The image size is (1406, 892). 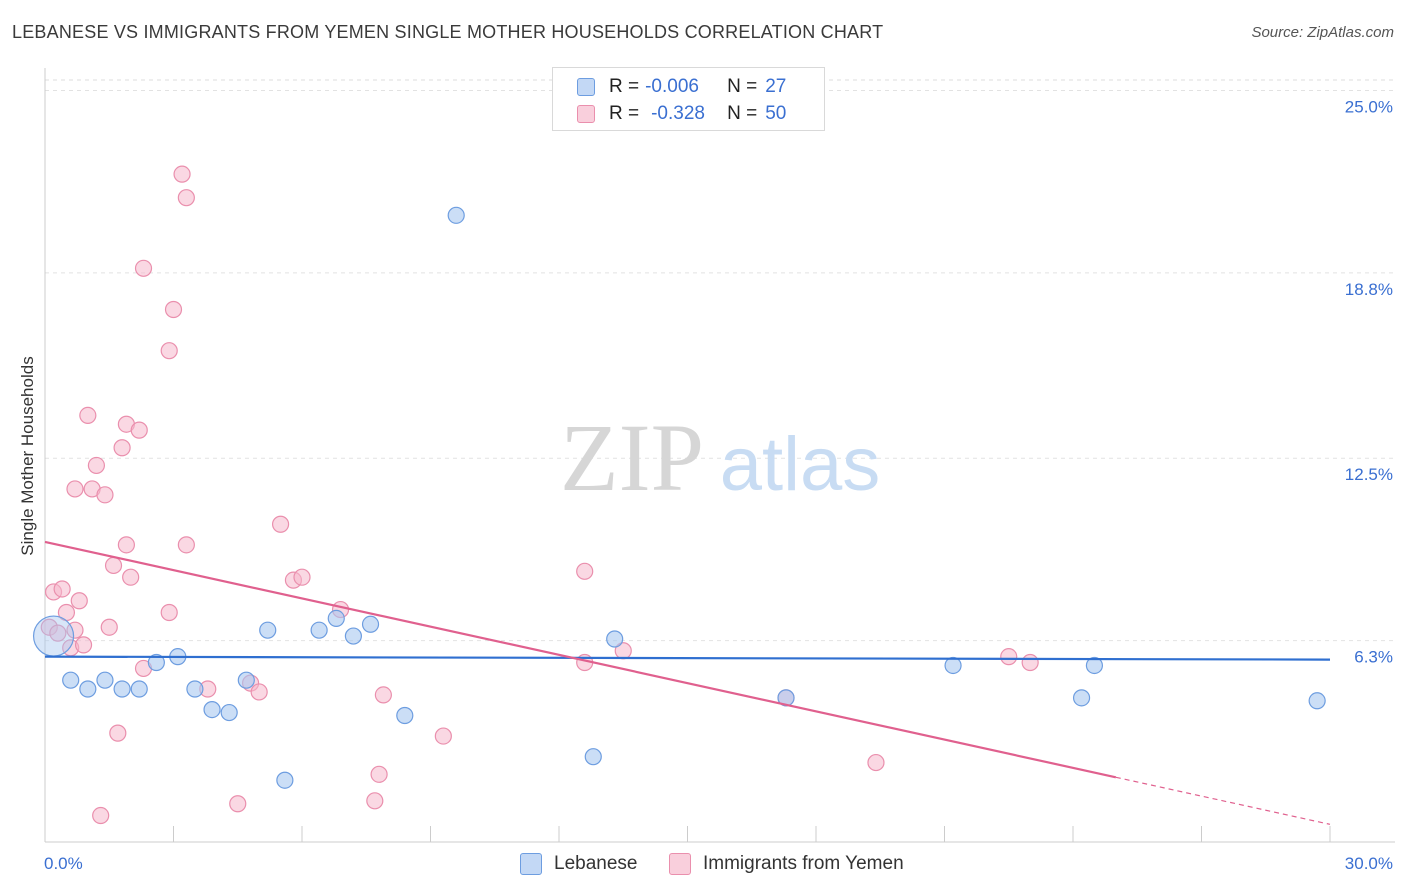 What do you see at coordinates (586, 87) in the screenshot?
I see `legend-swatch-lebanese` at bounding box center [586, 87].